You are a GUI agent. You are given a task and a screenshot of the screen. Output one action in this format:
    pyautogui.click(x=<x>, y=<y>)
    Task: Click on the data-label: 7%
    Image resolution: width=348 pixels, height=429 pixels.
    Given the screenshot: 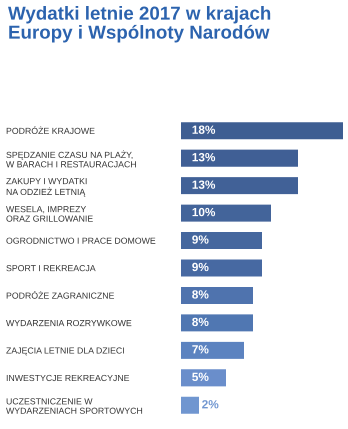 What is the action you would take?
    pyautogui.click(x=200, y=349)
    